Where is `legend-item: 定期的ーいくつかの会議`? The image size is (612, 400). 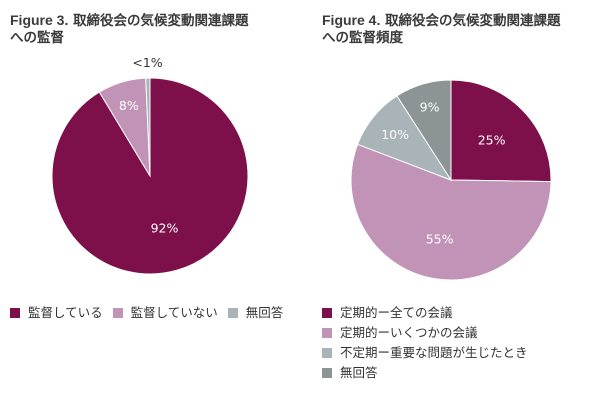 legend-item: 定期的ーいくつかの会議 is located at coordinates (425, 333).